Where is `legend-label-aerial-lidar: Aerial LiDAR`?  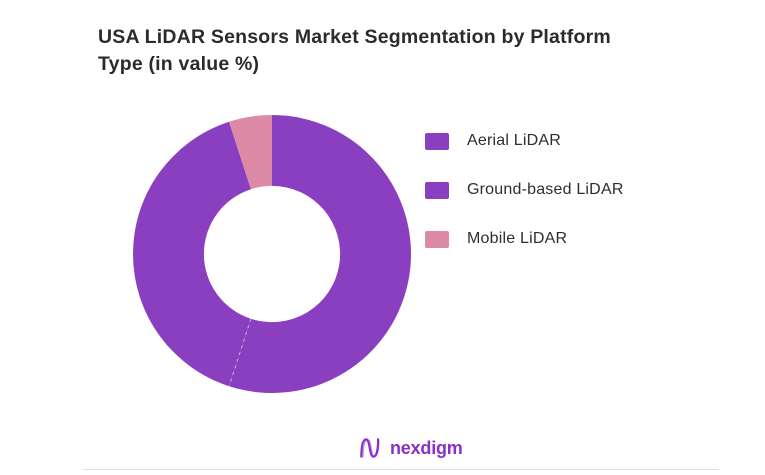 legend-label-aerial-lidar: Aerial LiDAR is located at coordinates (514, 140).